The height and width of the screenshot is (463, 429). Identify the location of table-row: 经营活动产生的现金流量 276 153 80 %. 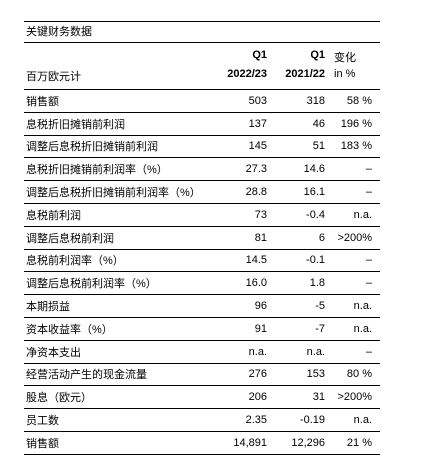
(202, 375).